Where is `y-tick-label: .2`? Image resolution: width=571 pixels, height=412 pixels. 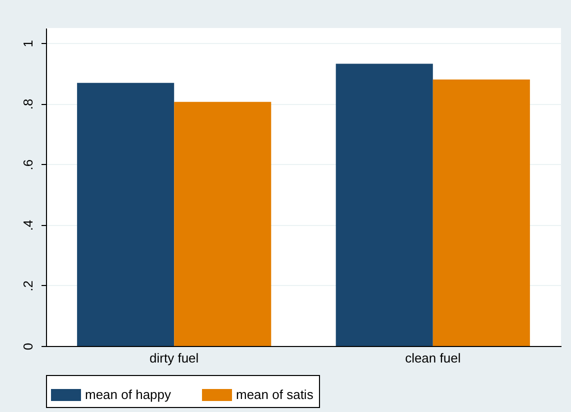
y-tick-label: .2 is located at coordinates (28, 286).